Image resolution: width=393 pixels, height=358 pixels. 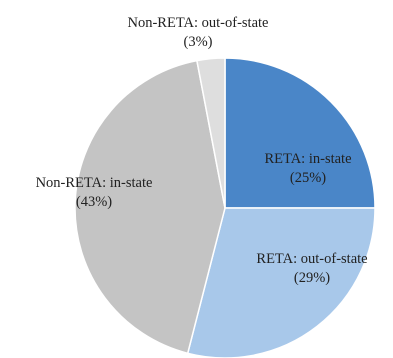 What do you see at coordinates (94, 202) in the screenshot?
I see `slice-value-non-reta-in-state: (43%)` at bounding box center [94, 202].